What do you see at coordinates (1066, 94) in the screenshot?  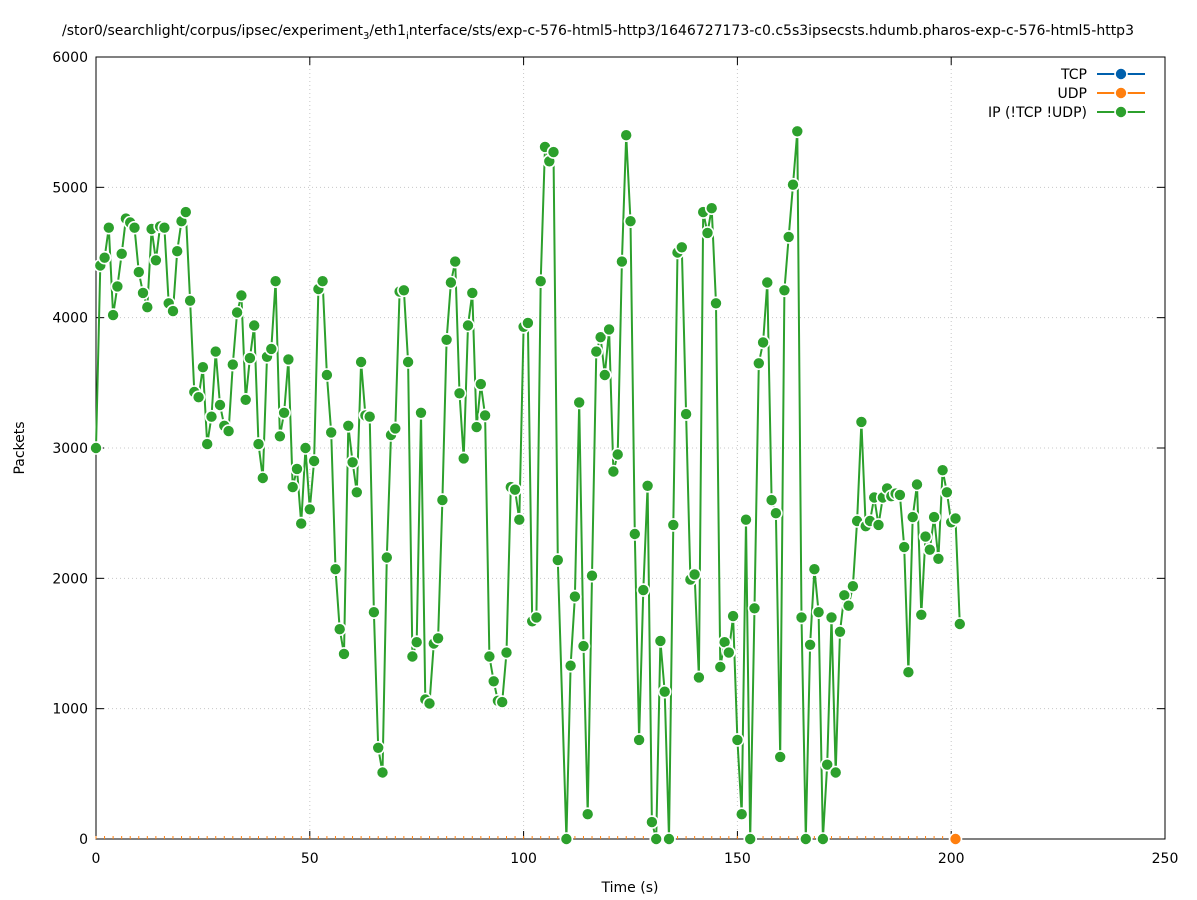 I see `legend: TCP UDP IP (!TCP !UDP)` at bounding box center [1066, 94].